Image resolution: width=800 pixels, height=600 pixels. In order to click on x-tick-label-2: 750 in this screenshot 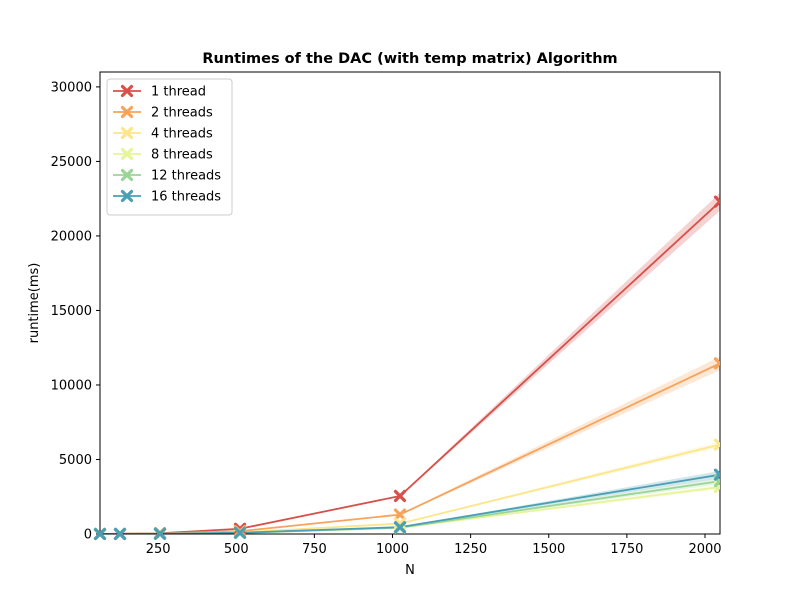, I will do `click(314, 549)`.